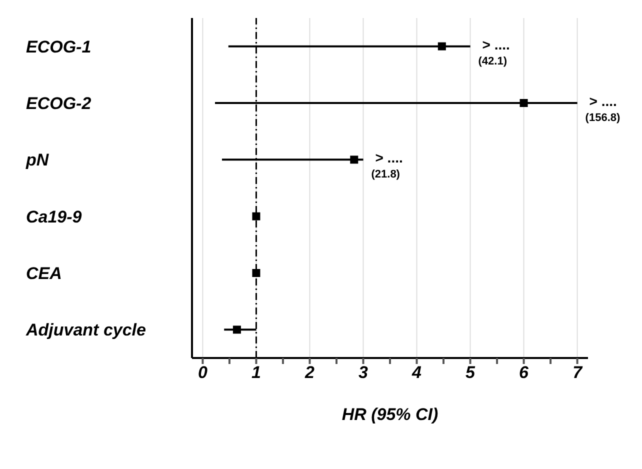 The width and height of the screenshot is (642, 469). Describe the element at coordinates (363, 372) in the screenshot. I see `x-tick-label: 3` at that location.